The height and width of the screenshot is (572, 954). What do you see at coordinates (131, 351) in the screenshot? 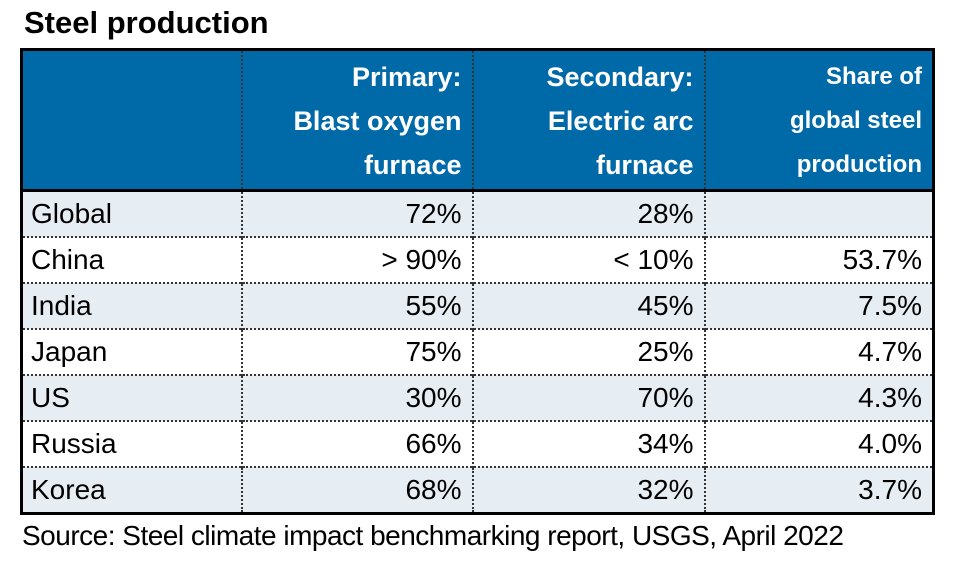
I see `country-cell: Japan` at bounding box center [131, 351].